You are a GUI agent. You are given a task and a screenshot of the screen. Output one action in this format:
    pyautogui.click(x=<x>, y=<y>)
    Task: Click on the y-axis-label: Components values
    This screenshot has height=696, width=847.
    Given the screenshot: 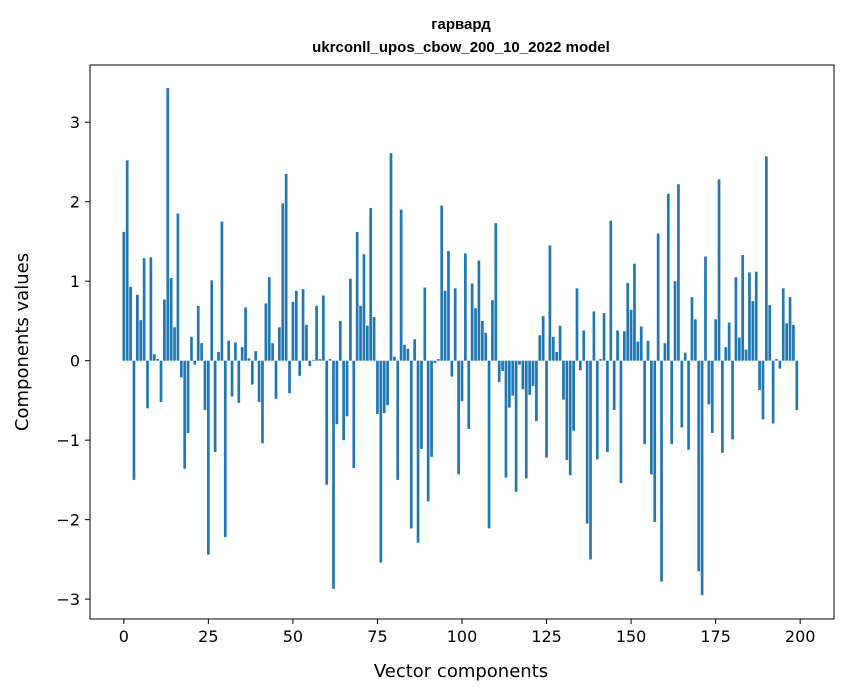 What is the action you would take?
    pyautogui.click(x=22, y=342)
    